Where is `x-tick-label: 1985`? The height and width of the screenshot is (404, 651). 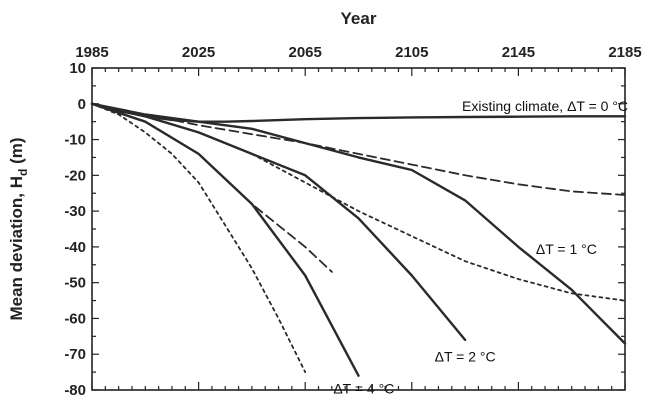
x-tick-label: 1985 is located at coordinates (91, 52).